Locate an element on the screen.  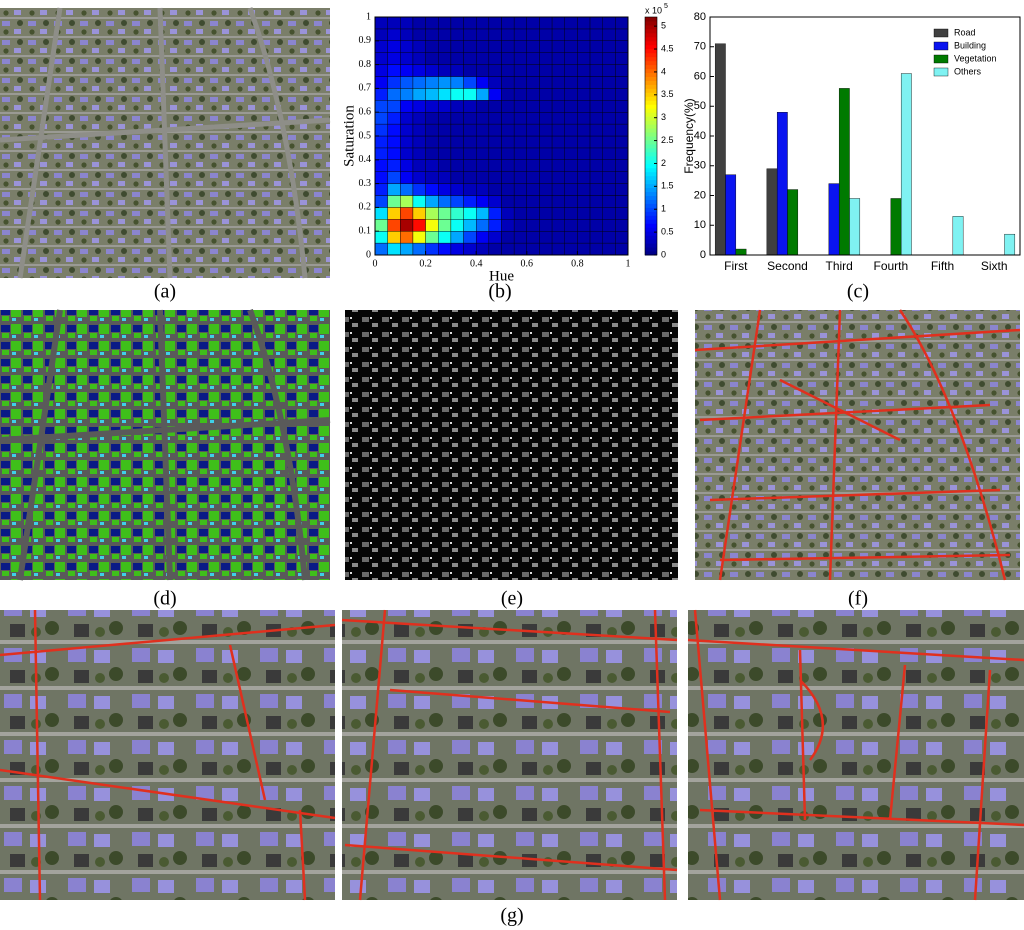
y-tick-label: 0 is located at coordinates (703, 255).